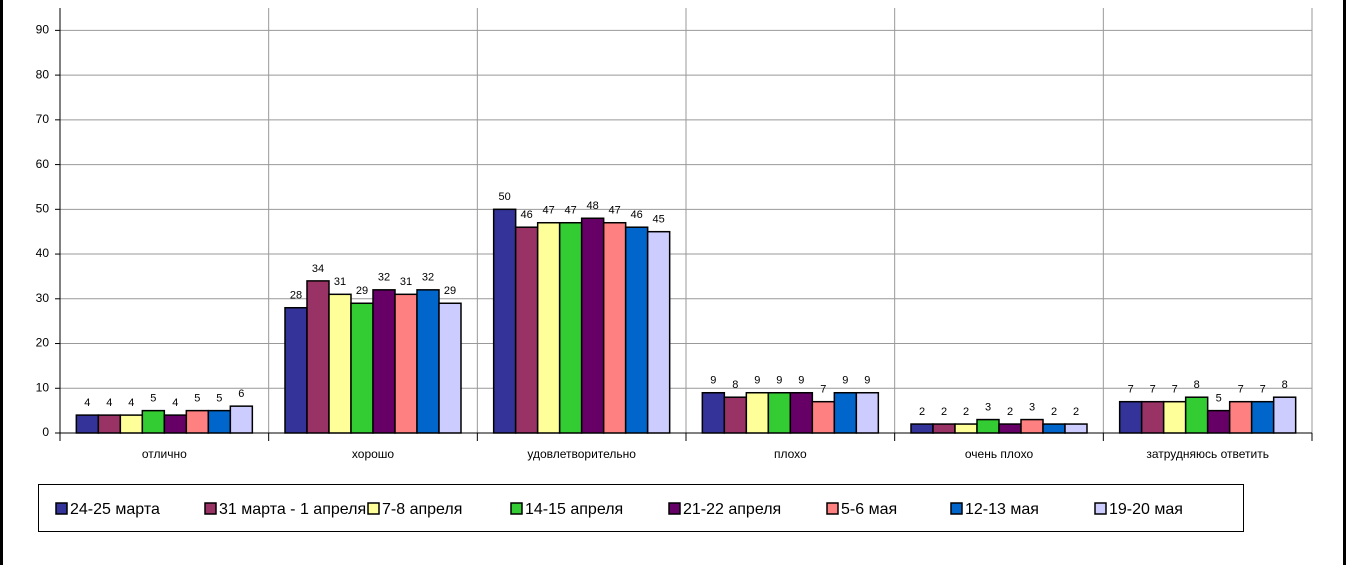 The height and width of the screenshot is (565, 1346). Describe the element at coordinates (1207, 454) in the screenshot. I see `x-tick-label: затрудняюсь ответить` at that location.